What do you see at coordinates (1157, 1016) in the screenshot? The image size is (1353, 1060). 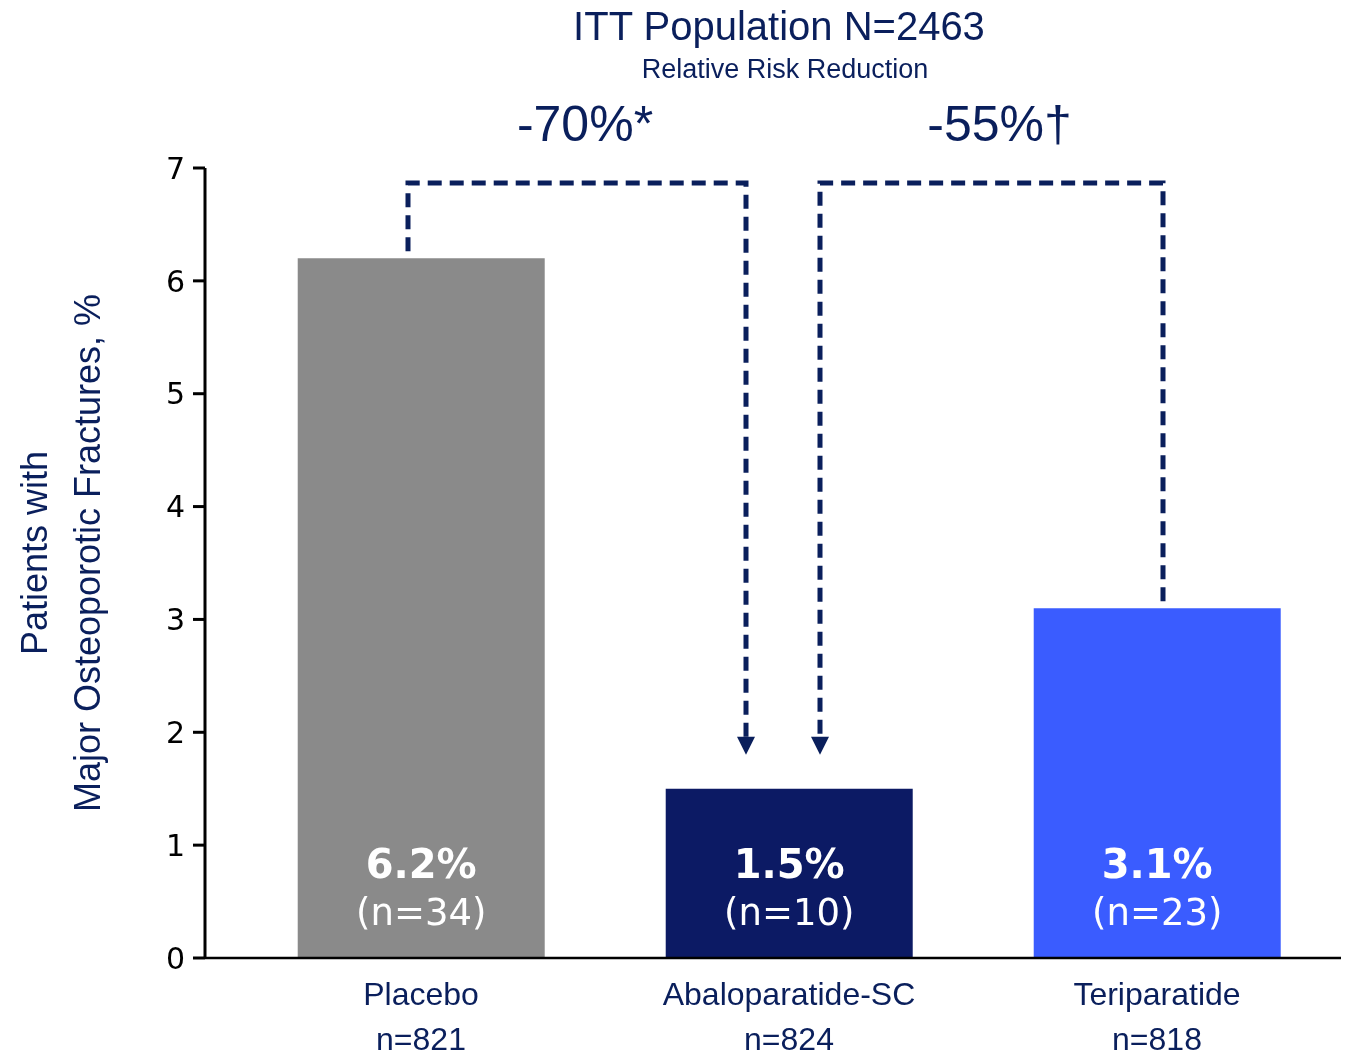 I see `x-tick-label: Teriparatide n=818` at bounding box center [1157, 1016].